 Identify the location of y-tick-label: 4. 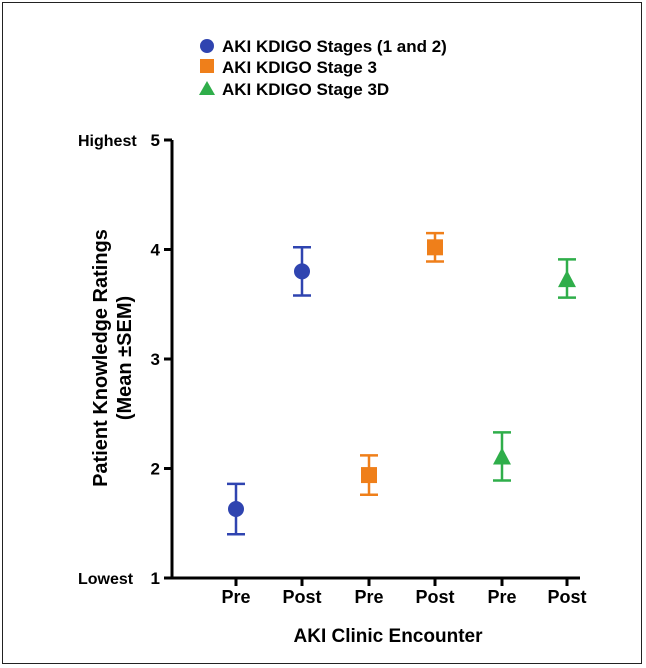
(156, 250).